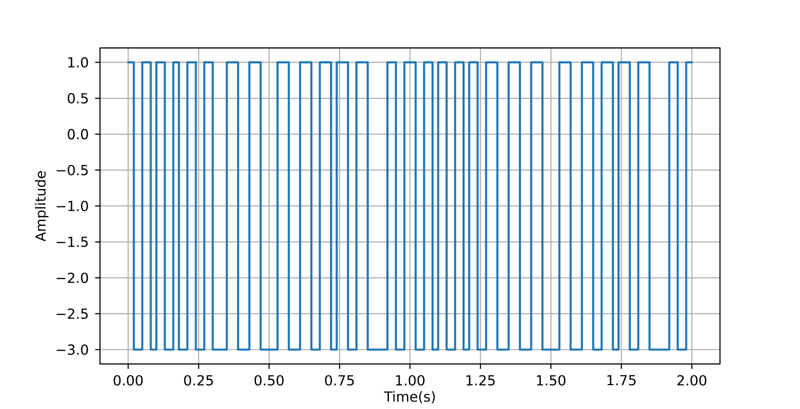 Image resolution: width=800 pixels, height=409 pixels. I want to click on y-tick-label: −3.0, so click(72, 349).